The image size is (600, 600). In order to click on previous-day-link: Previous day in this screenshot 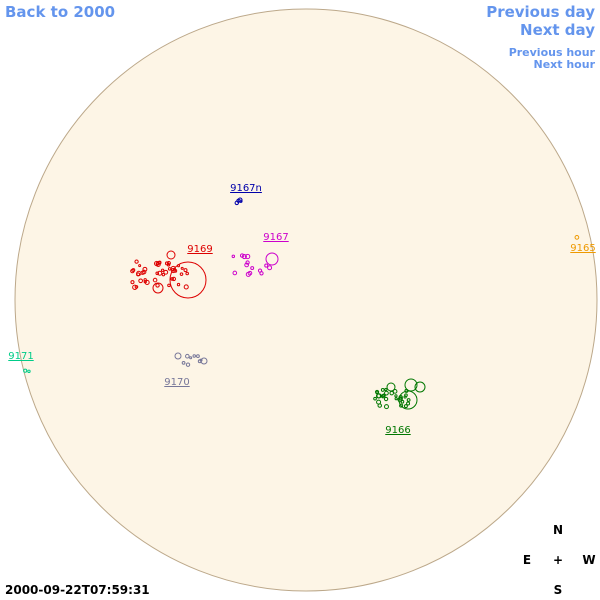, I will do `click(540, 12)`.